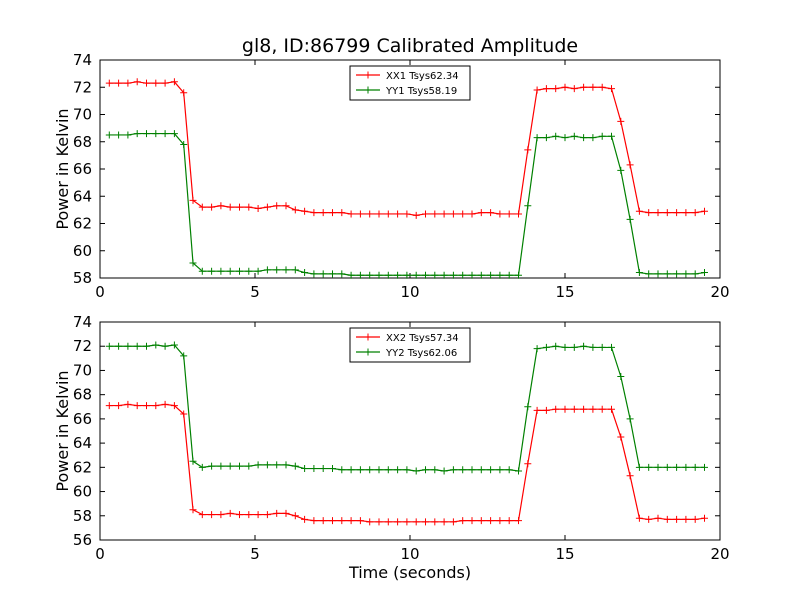 This screenshot has height=600, width=800. What do you see at coordinates (564, 554) in the screenshot?
I see `x-tick-label: 15` at bounding box center [564, 554].